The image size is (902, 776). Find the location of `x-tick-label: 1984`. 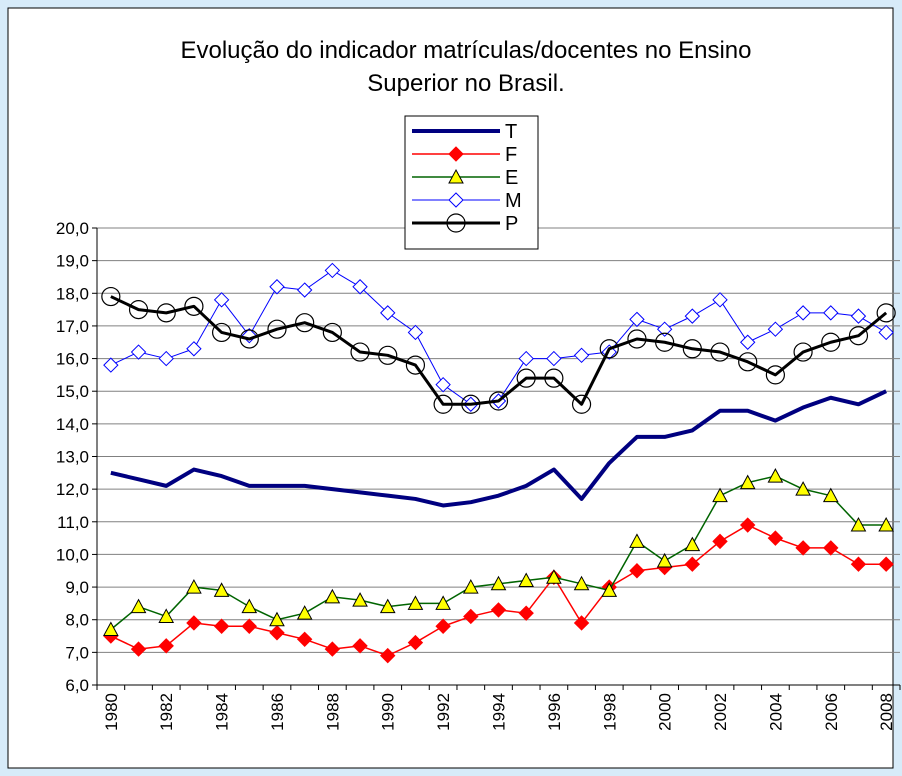

x-tick-label: 1984 is located at coordinates (222, 712).